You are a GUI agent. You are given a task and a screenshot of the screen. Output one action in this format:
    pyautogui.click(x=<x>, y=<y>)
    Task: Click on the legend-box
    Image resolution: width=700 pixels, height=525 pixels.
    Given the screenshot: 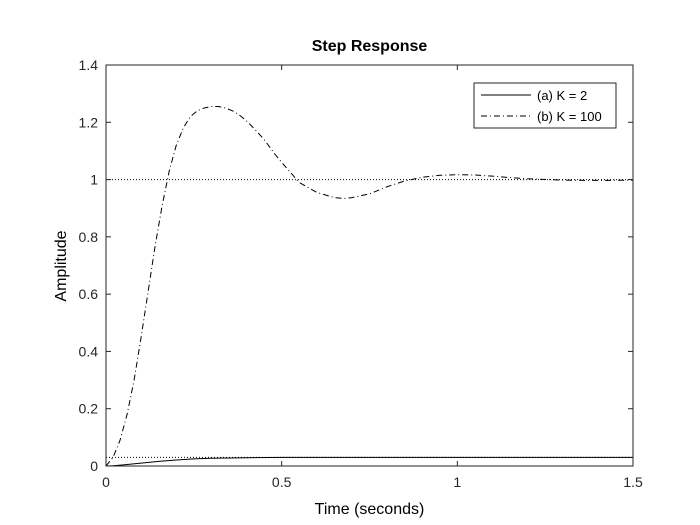 What is the action you would take?
    pyautogui.click(x=545, y=105)
    